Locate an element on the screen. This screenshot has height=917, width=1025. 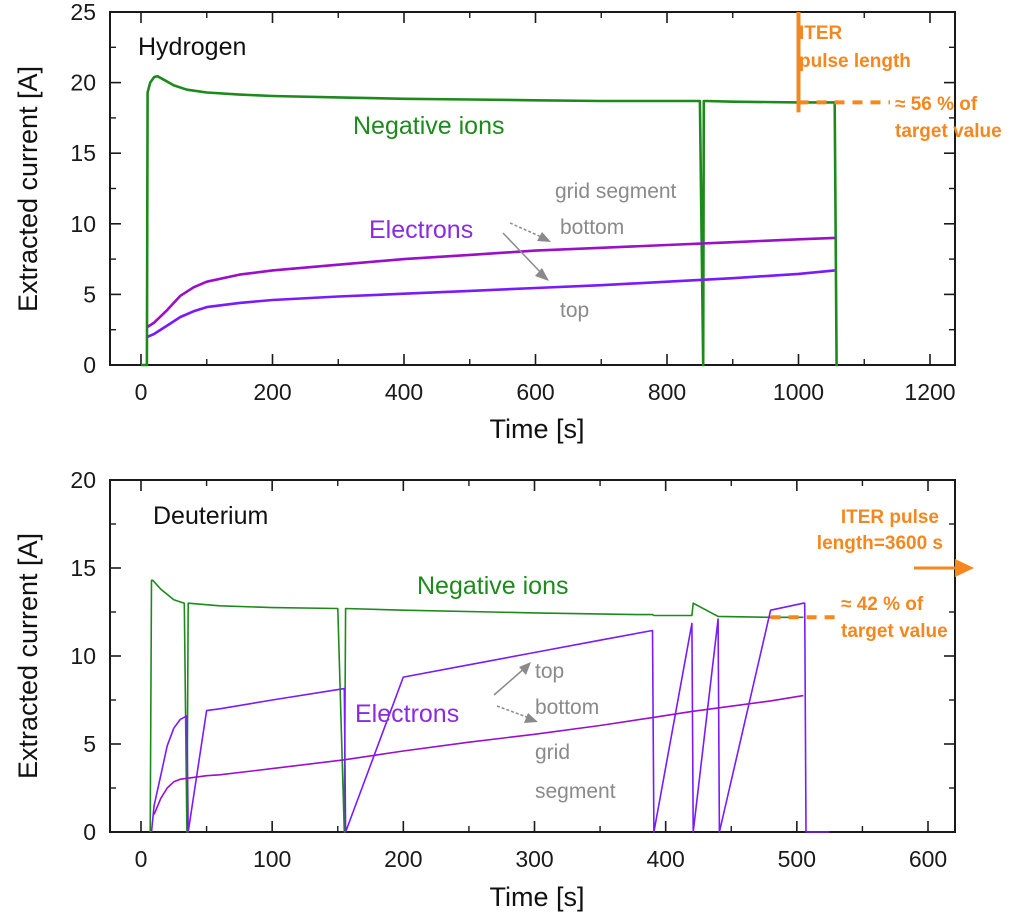
x-tick-labels: 0 100 200 300 400 500 600 is located at coordinates (541, 859).